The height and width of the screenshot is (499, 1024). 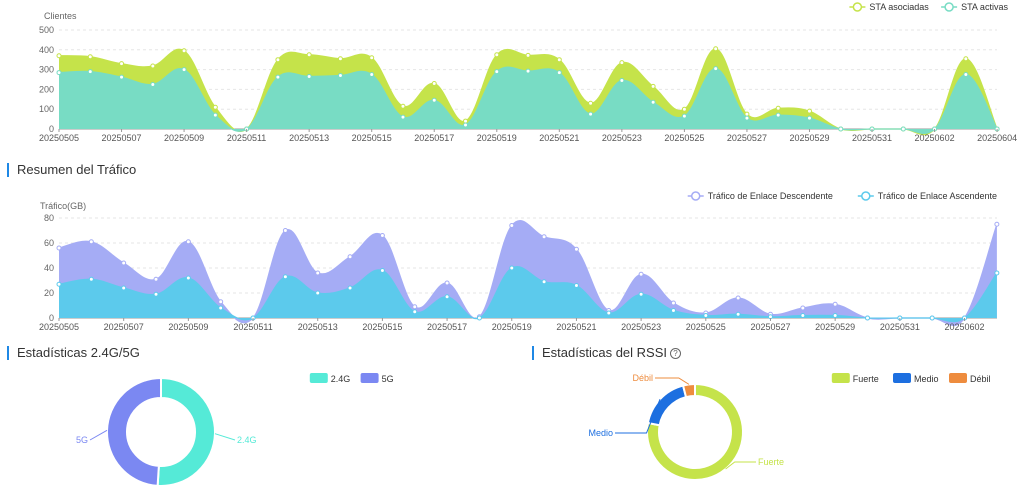 I want to click on clients-x-tick-label: 20250525, so click(x=684, y=138).